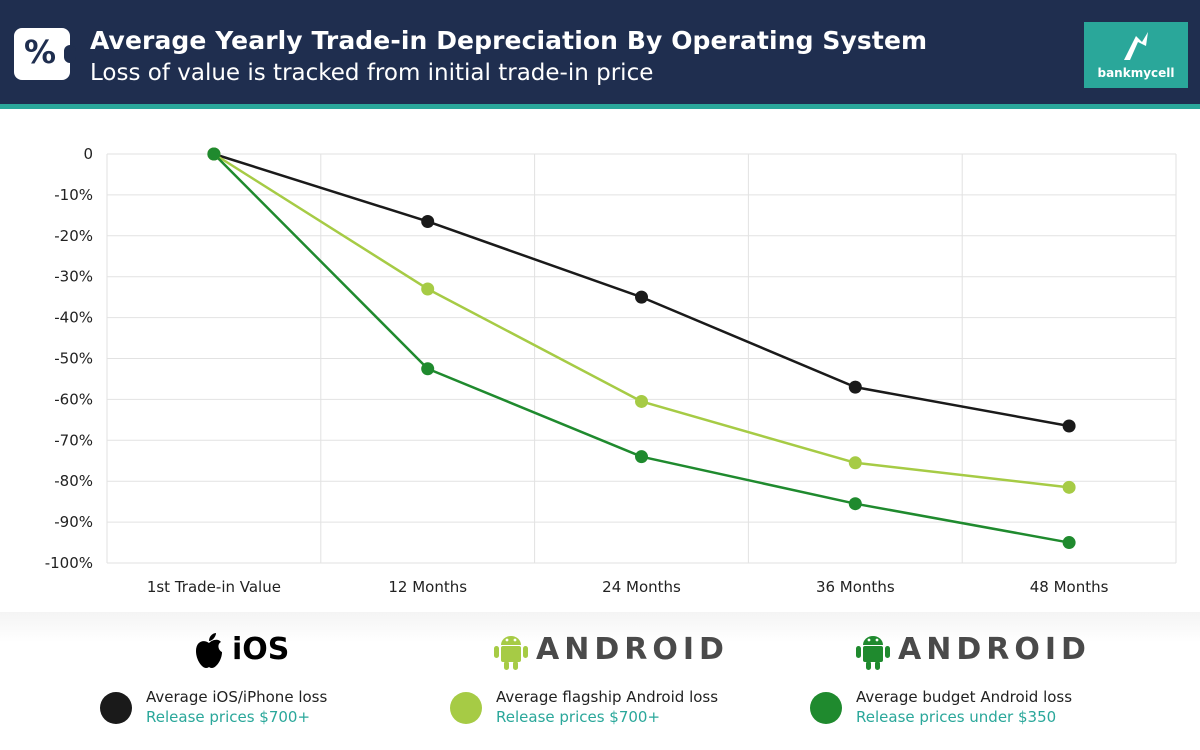 The width and height of the screenshot is (1200, 750). Describe the element at coordinates (40, 52) in the screenshot. I see `percent-symbol: %` at that location.